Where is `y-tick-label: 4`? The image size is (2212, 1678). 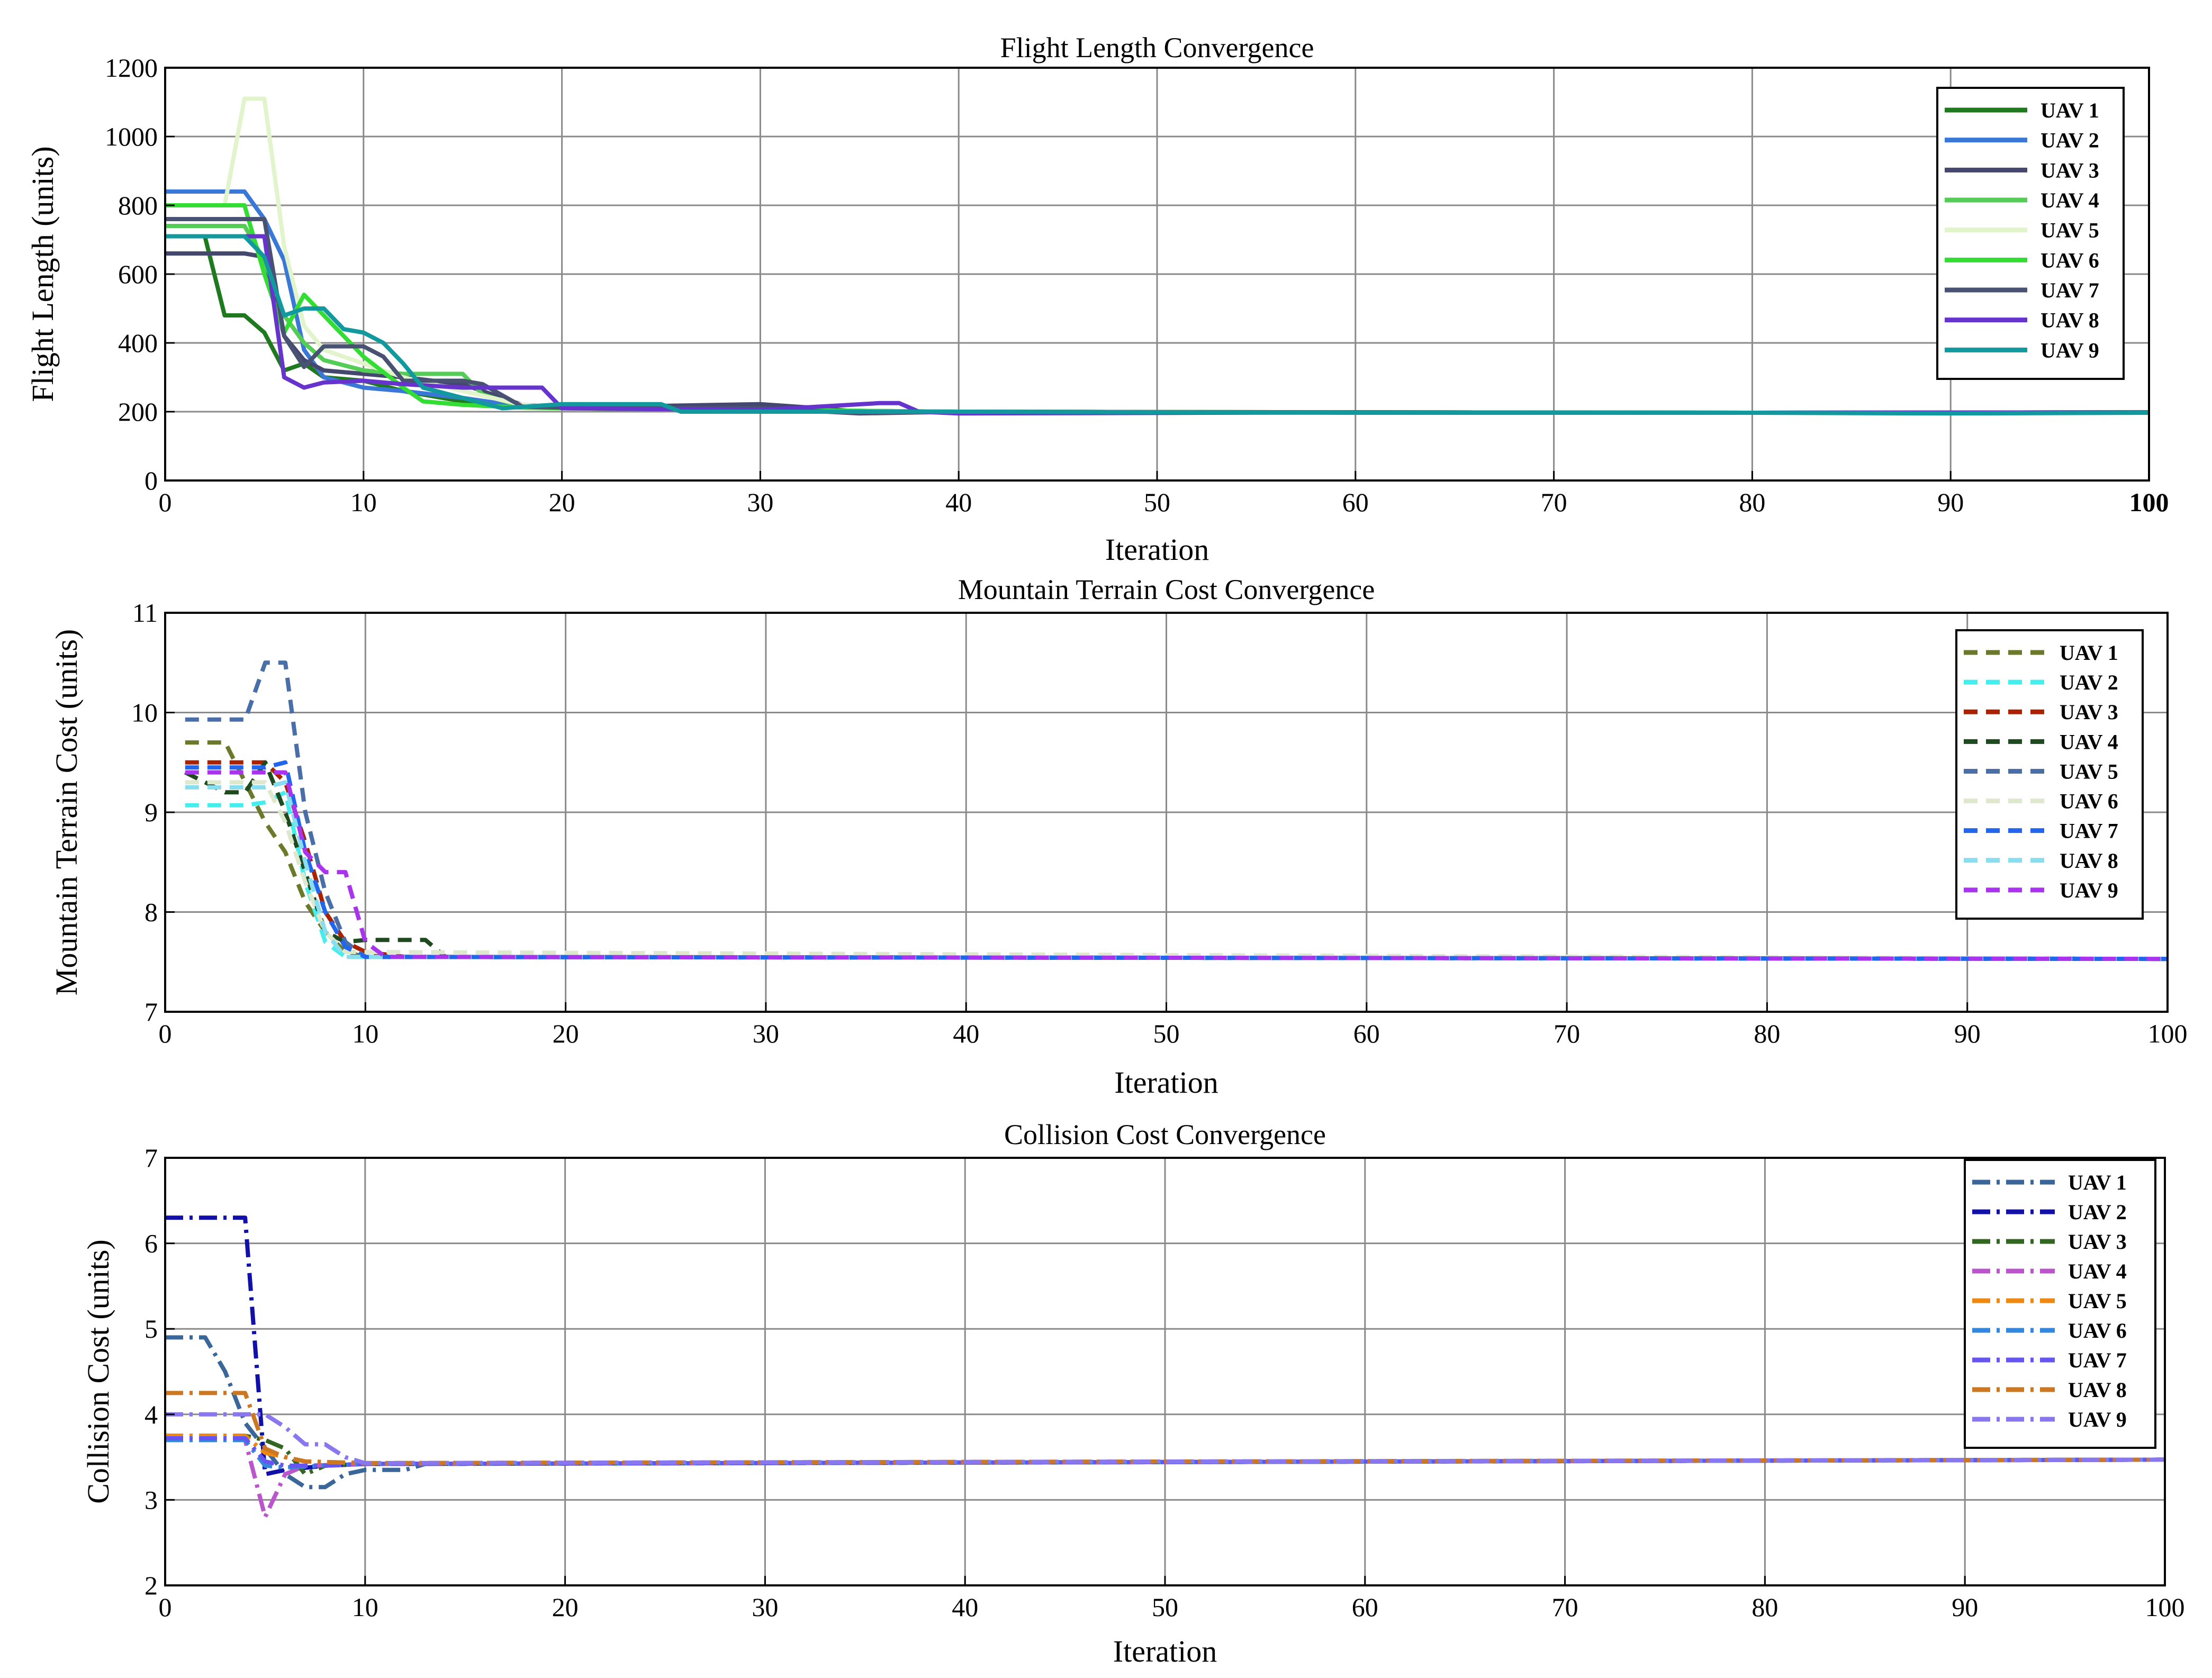 y-tick-label: 4 is located at coordinates (151, 1414).